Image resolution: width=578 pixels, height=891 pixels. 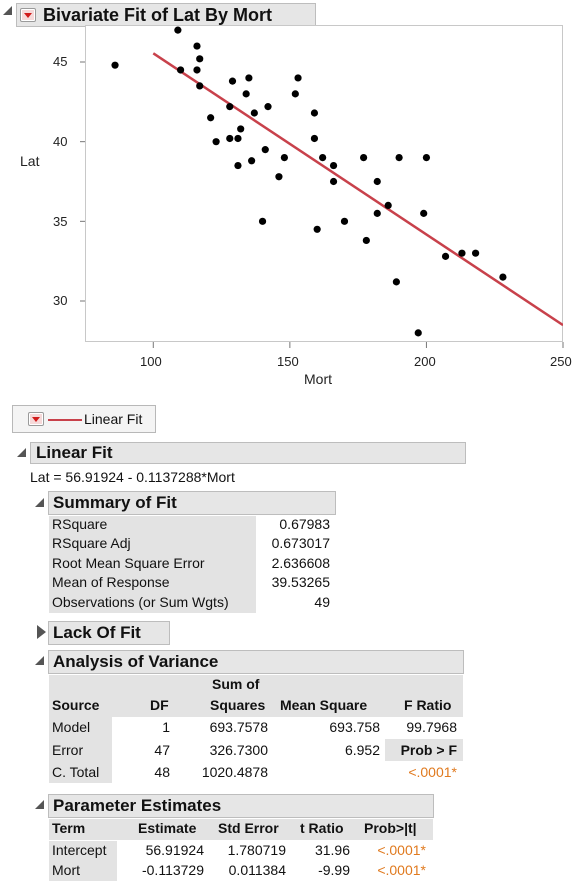 What do you see at coordinates (248, 453) in the screenshot?
I see `linear-fit-header` at bounding box center [248, 453].